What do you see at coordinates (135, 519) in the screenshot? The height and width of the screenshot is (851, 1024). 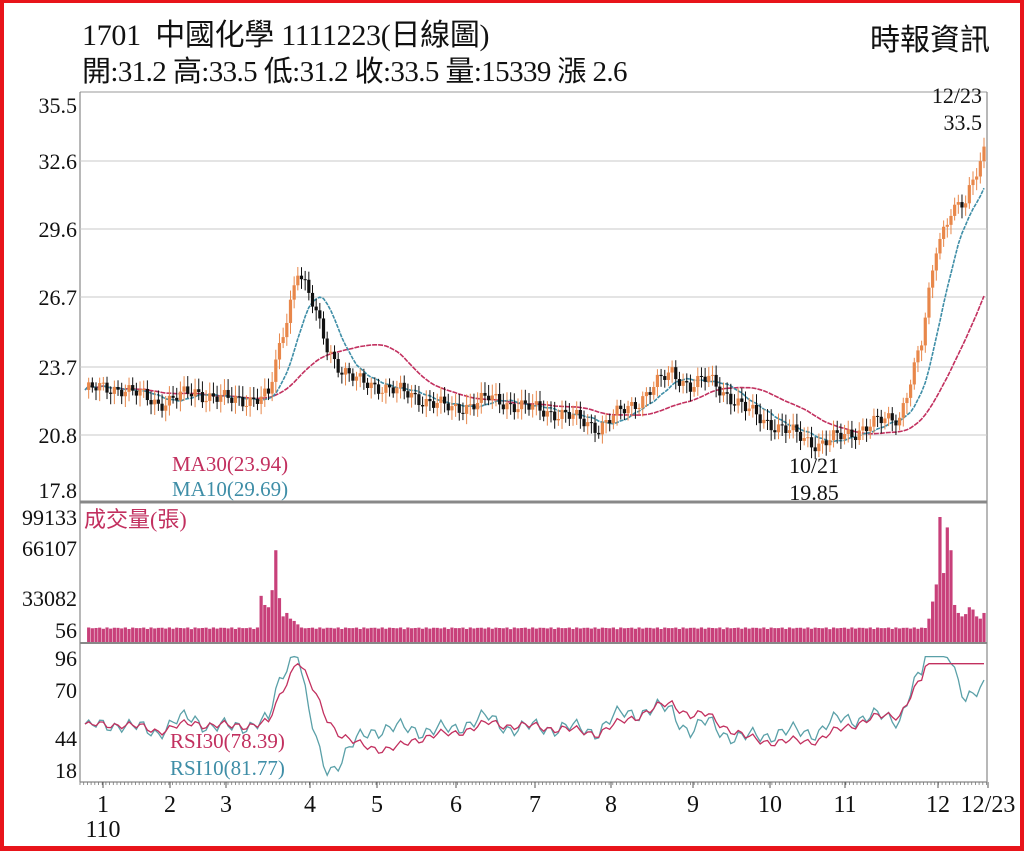 I see `volume-title: 成交量(張)` at bounding box center [135, 519].